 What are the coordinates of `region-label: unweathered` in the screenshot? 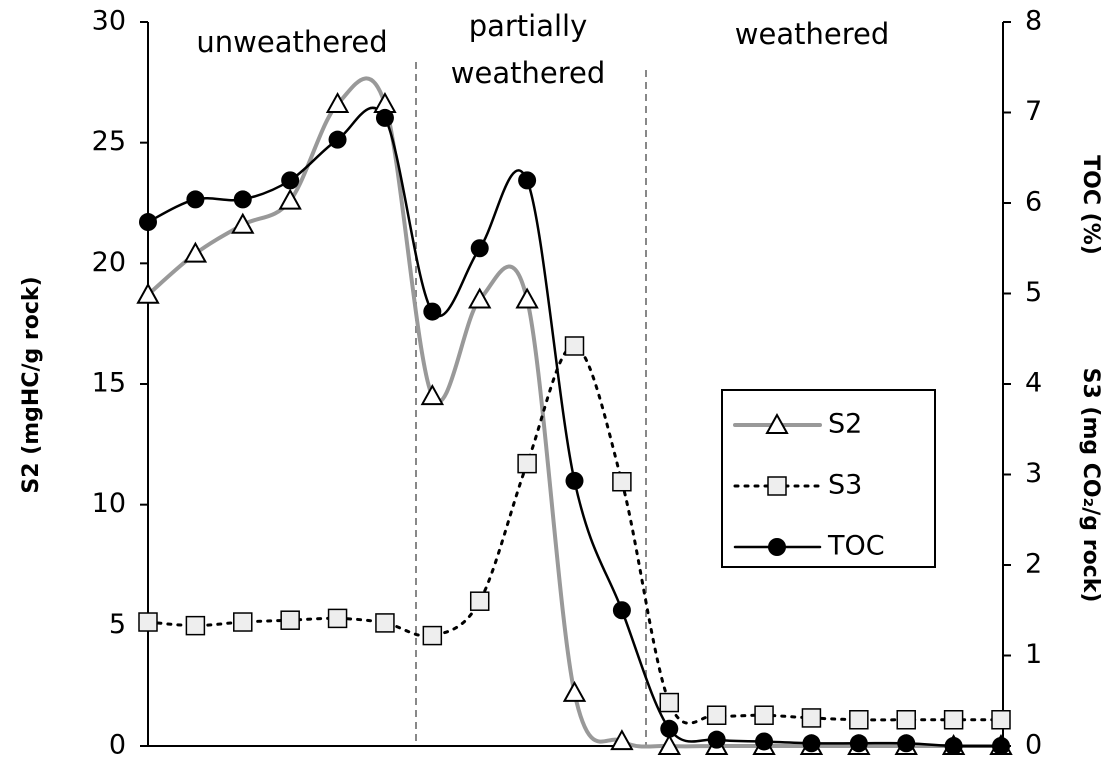 It's located at (291, 42).